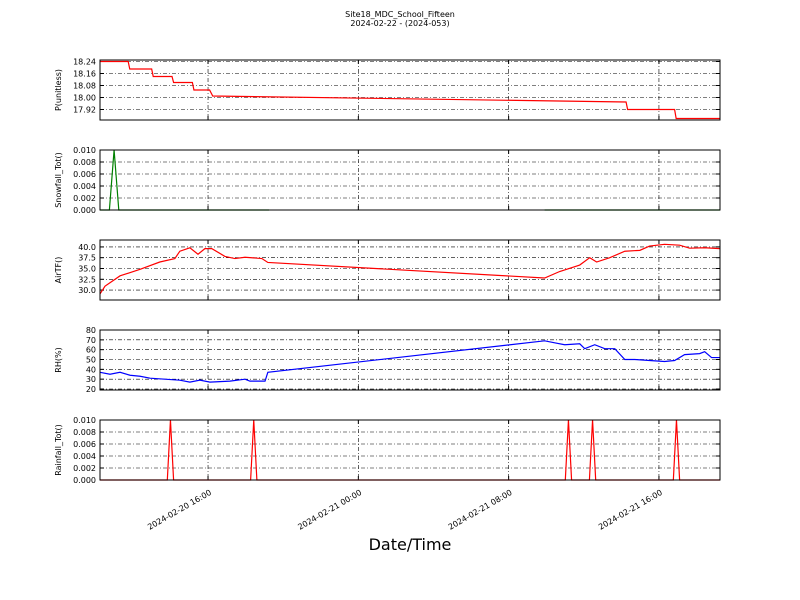 The image size is (800, 600). Describe the element at coordinates (630, 510) in the screenshot. I see `x-tick-label: 2024-02-21 16:00` at that location.